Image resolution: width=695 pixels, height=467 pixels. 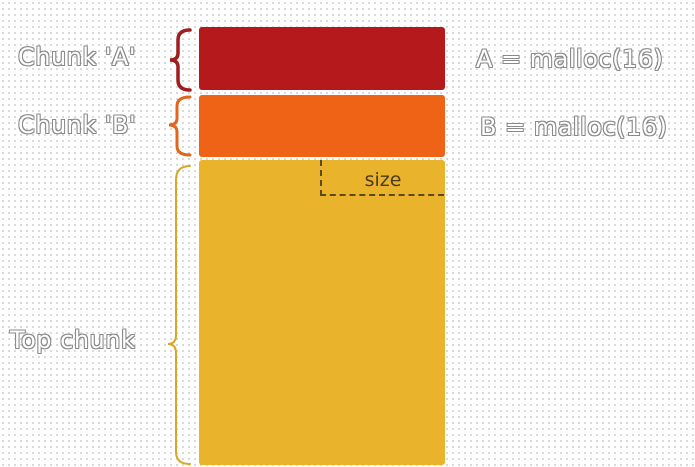 I want to click on malloc-b-code: B = malloc(16), so click(x=574, y=127).